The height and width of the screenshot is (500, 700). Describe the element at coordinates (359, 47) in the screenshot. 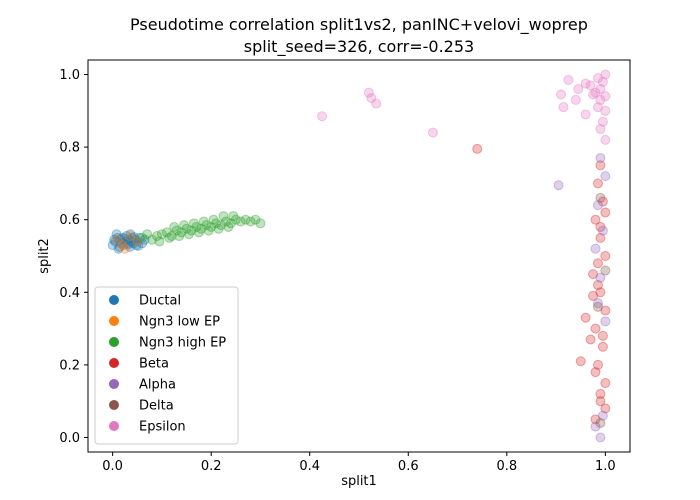

I see `chart-subtitle: split_seed=326, corr=-0.253` at that location.